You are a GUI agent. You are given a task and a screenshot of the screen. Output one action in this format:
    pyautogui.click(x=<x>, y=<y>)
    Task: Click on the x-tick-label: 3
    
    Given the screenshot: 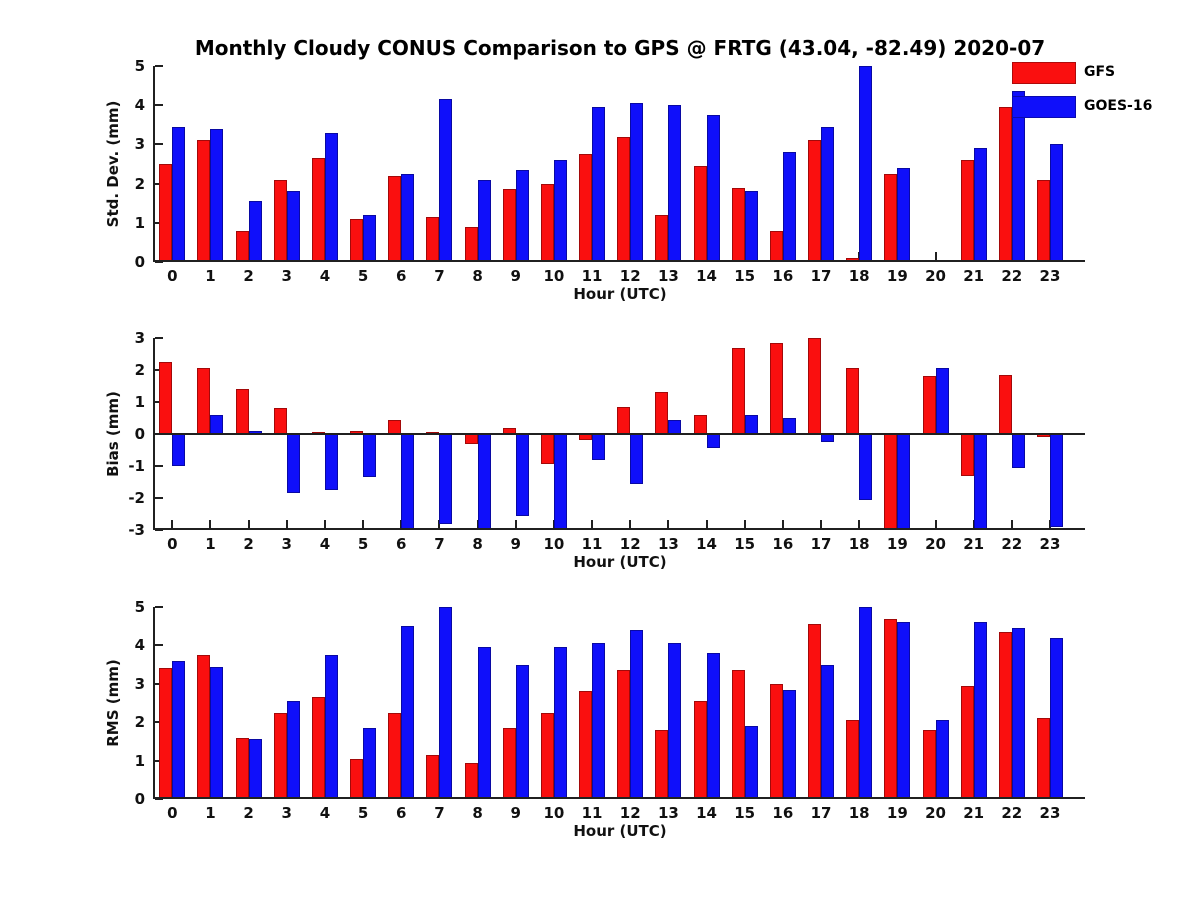 What is the action you would take?
    pyautogui.click(x=286, y=544)
    